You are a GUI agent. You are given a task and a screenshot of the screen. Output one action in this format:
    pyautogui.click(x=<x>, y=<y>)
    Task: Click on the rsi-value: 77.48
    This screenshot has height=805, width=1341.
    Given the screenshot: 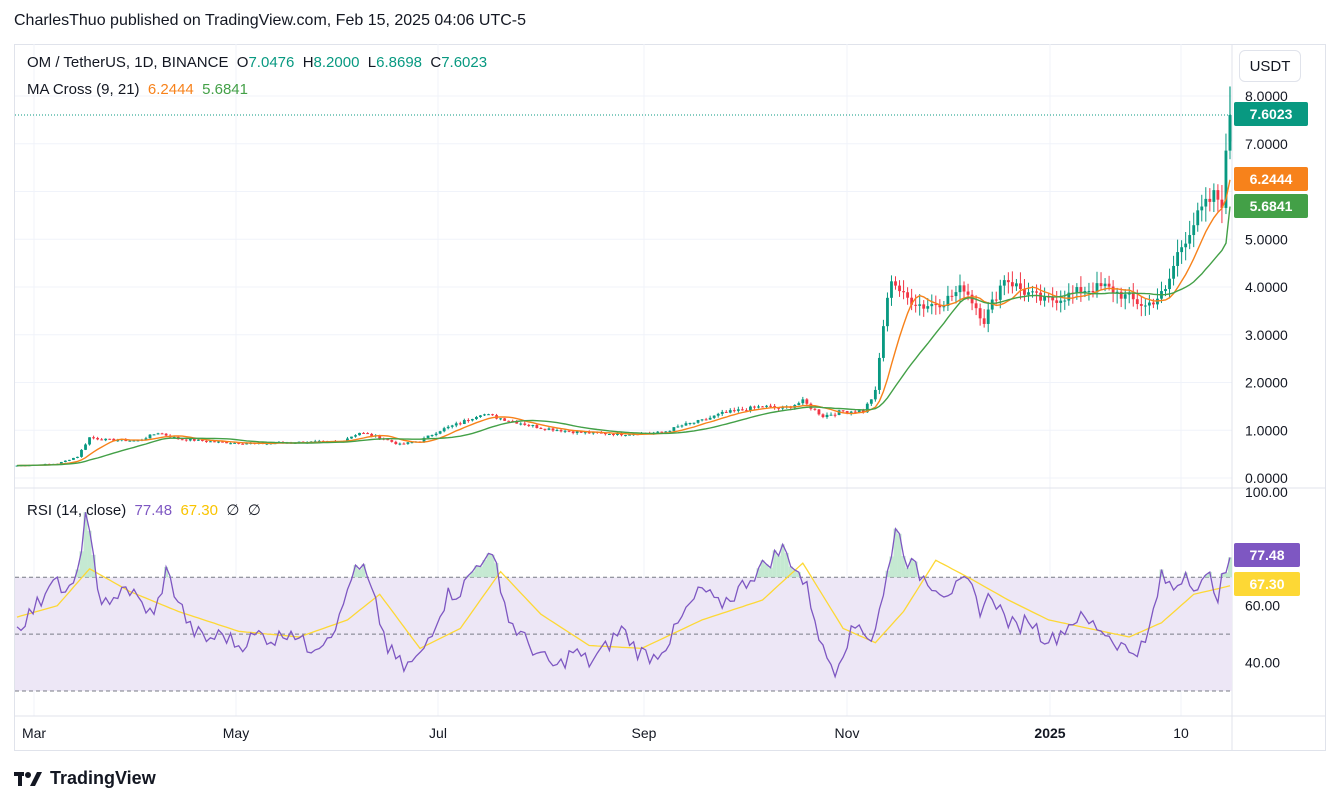 What is the action you would take?
    pyautogui.click(x=153, y=510)
    